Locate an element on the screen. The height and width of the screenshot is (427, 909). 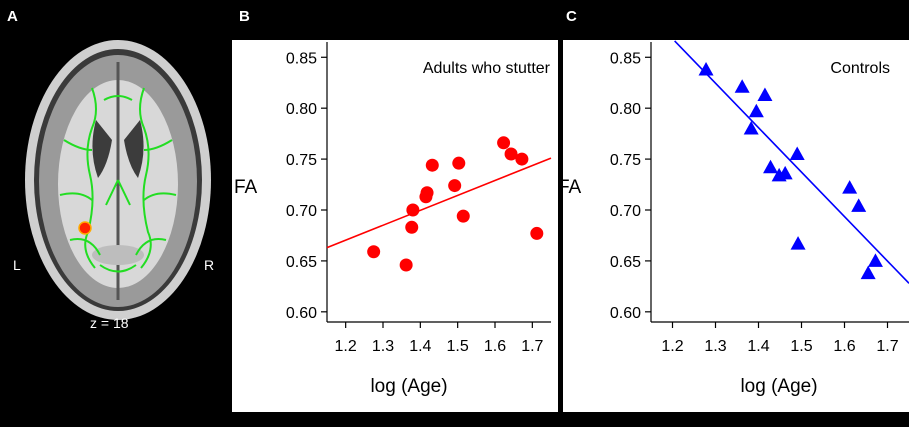
brain-slice is located at coordinates (118, 180).